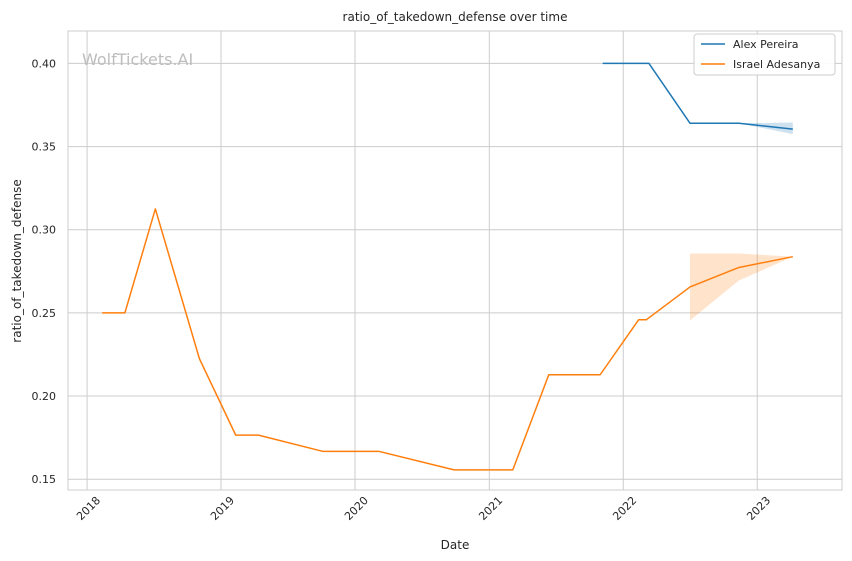 The height and width of the screenshot is (561, 852). I want to click on y-tick-label: 0.30, so click(44, 230).